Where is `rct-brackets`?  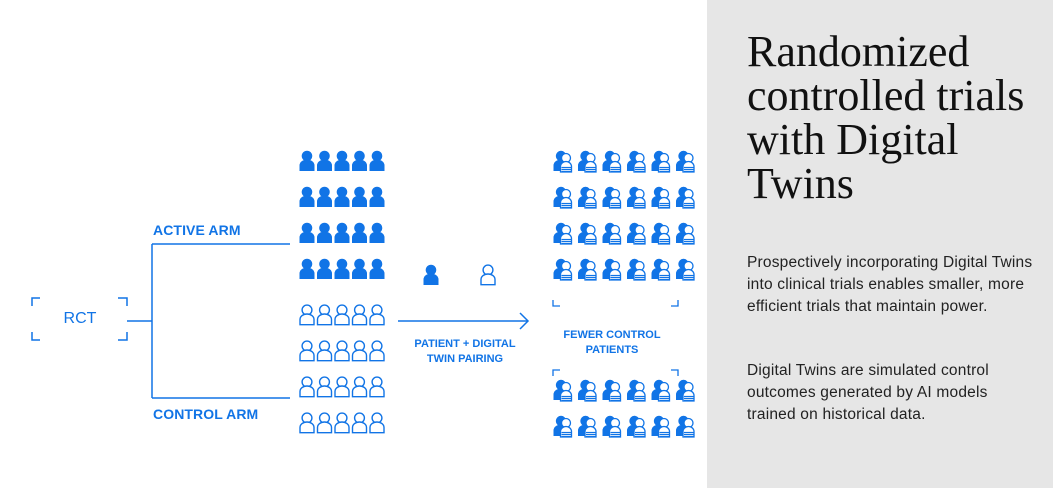 rct-brackets is located at coordinates (79, 319).